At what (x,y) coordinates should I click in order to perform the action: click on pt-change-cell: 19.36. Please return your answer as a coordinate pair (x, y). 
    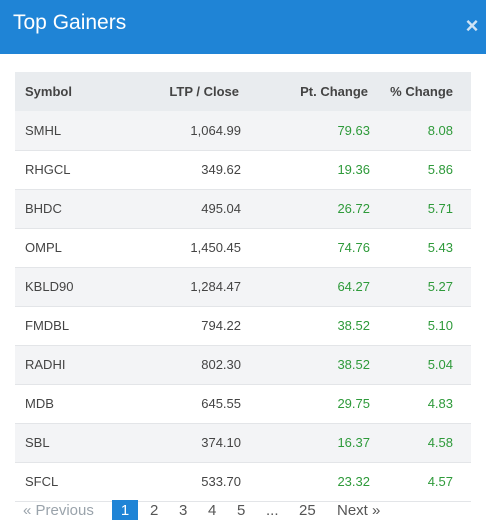
    Looking at the image, I should click on (353, 169).